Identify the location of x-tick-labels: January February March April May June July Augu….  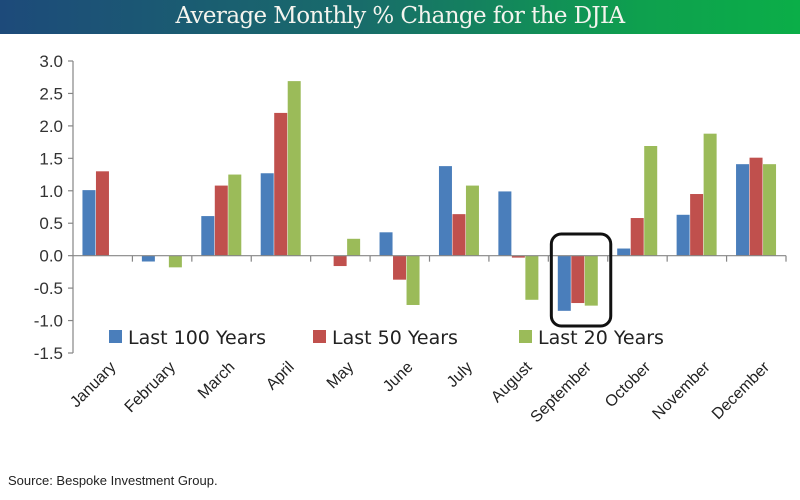
(420, 392).